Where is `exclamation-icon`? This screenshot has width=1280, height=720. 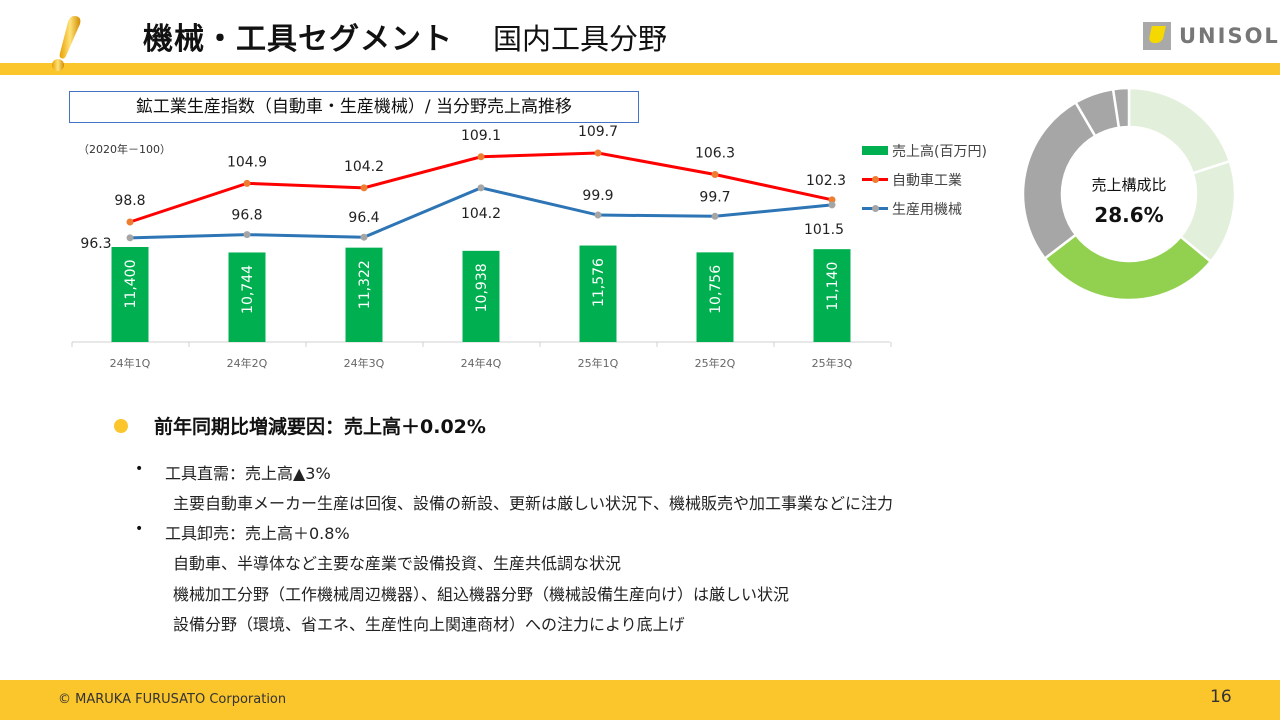 exclamation-icon is located at coordinates (66, 43).